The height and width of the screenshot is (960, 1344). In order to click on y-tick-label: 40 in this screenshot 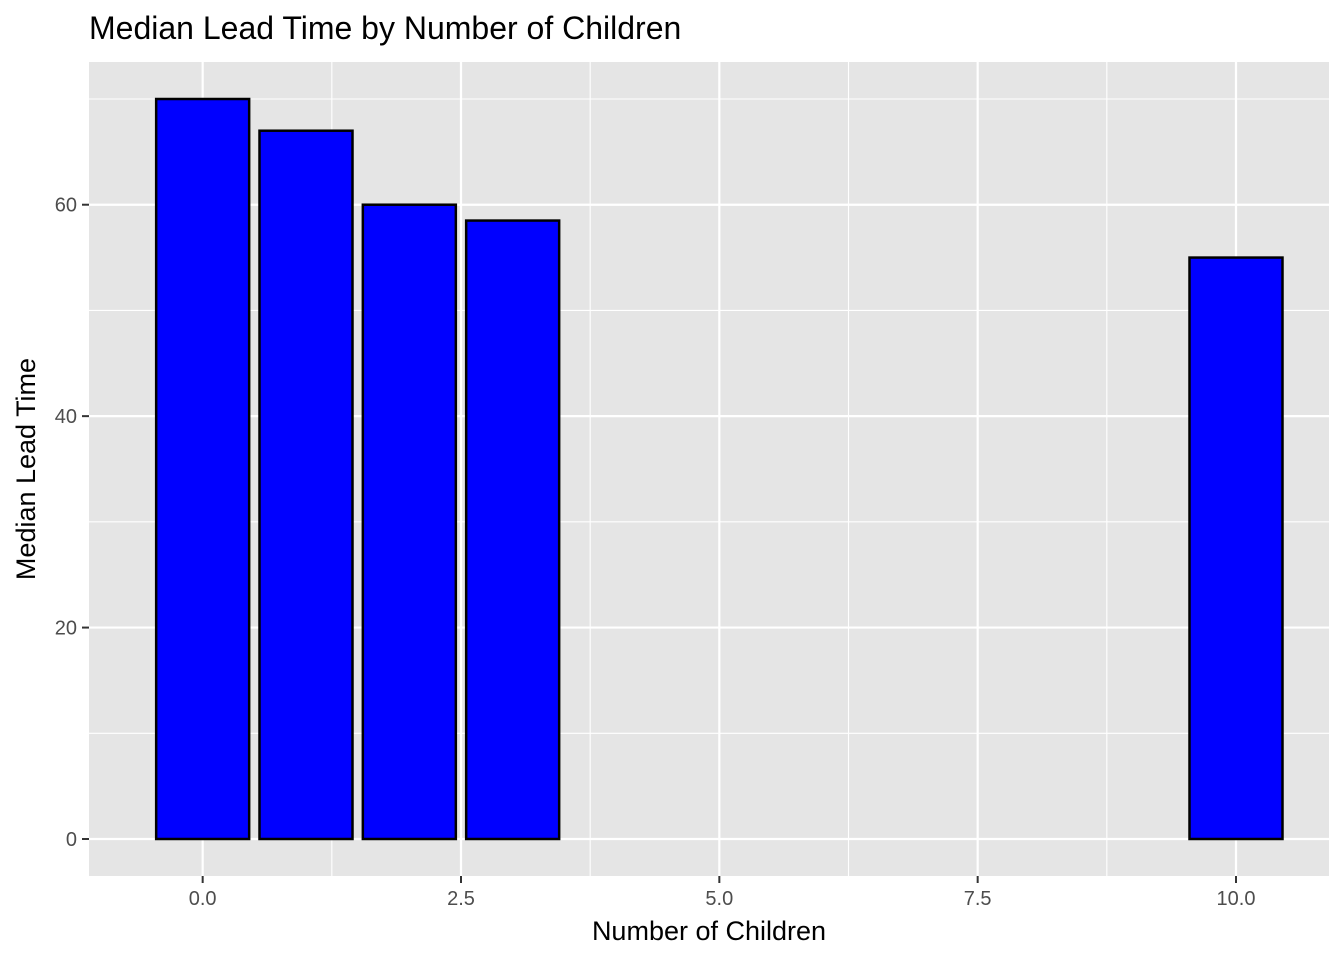, I will do `click(66, 417)`.